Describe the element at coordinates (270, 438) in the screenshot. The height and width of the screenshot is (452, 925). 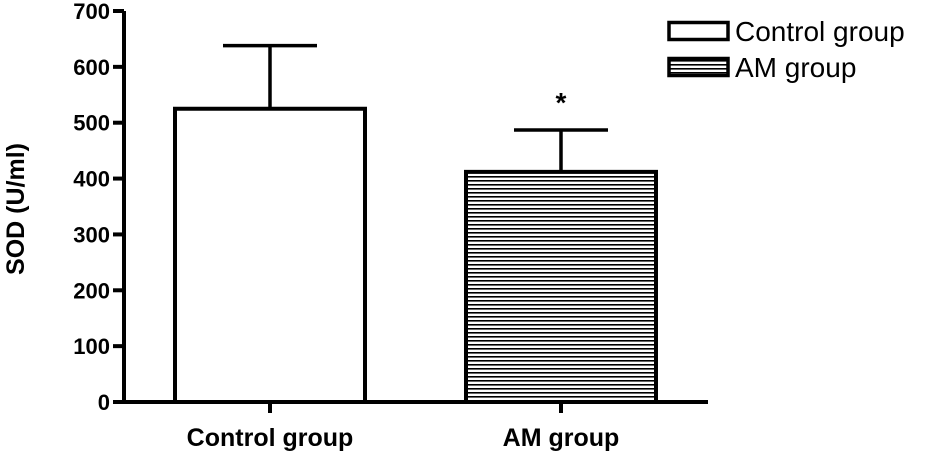
I see `x-tick-label: Control group` at that location.